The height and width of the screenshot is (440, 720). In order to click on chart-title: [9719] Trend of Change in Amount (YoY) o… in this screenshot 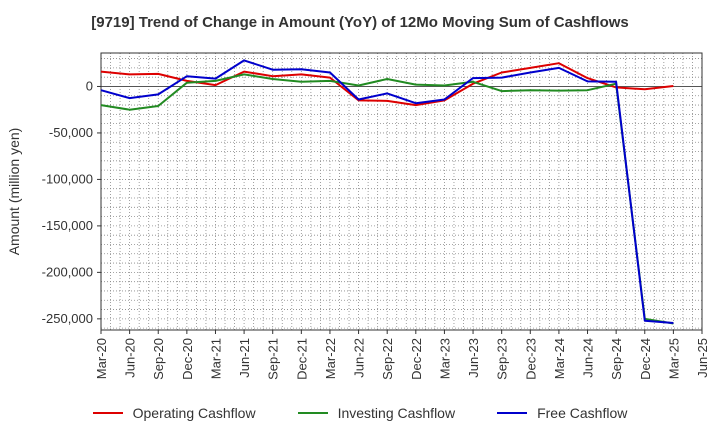, I will do `click(360, 22)`.